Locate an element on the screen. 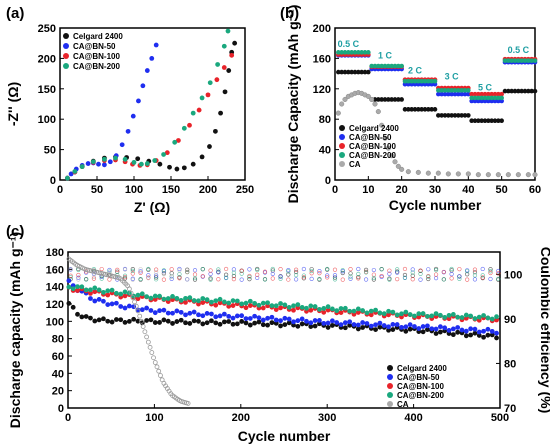 The width and height of the screenshot is (550, 447). panel-c-y2label: Coulombic efficiency (%) is located at coordinates (544, 330).